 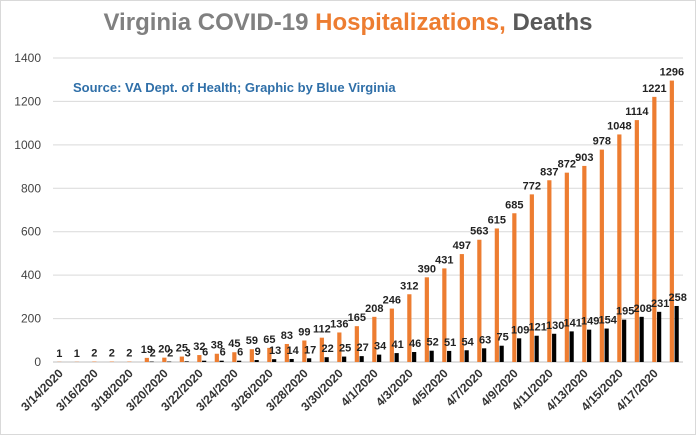 What do you see at coordinates (209, 22) in the screenshot?
I see `title-part-virginia: Virginia COVID-19` at bounding box center [209, 22].